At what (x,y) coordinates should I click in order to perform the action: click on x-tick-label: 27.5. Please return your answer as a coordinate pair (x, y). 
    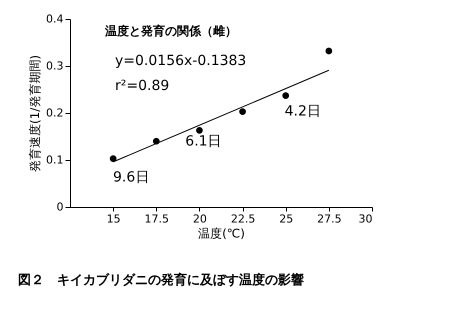
    Looking at the image, I should click on (329, 219).